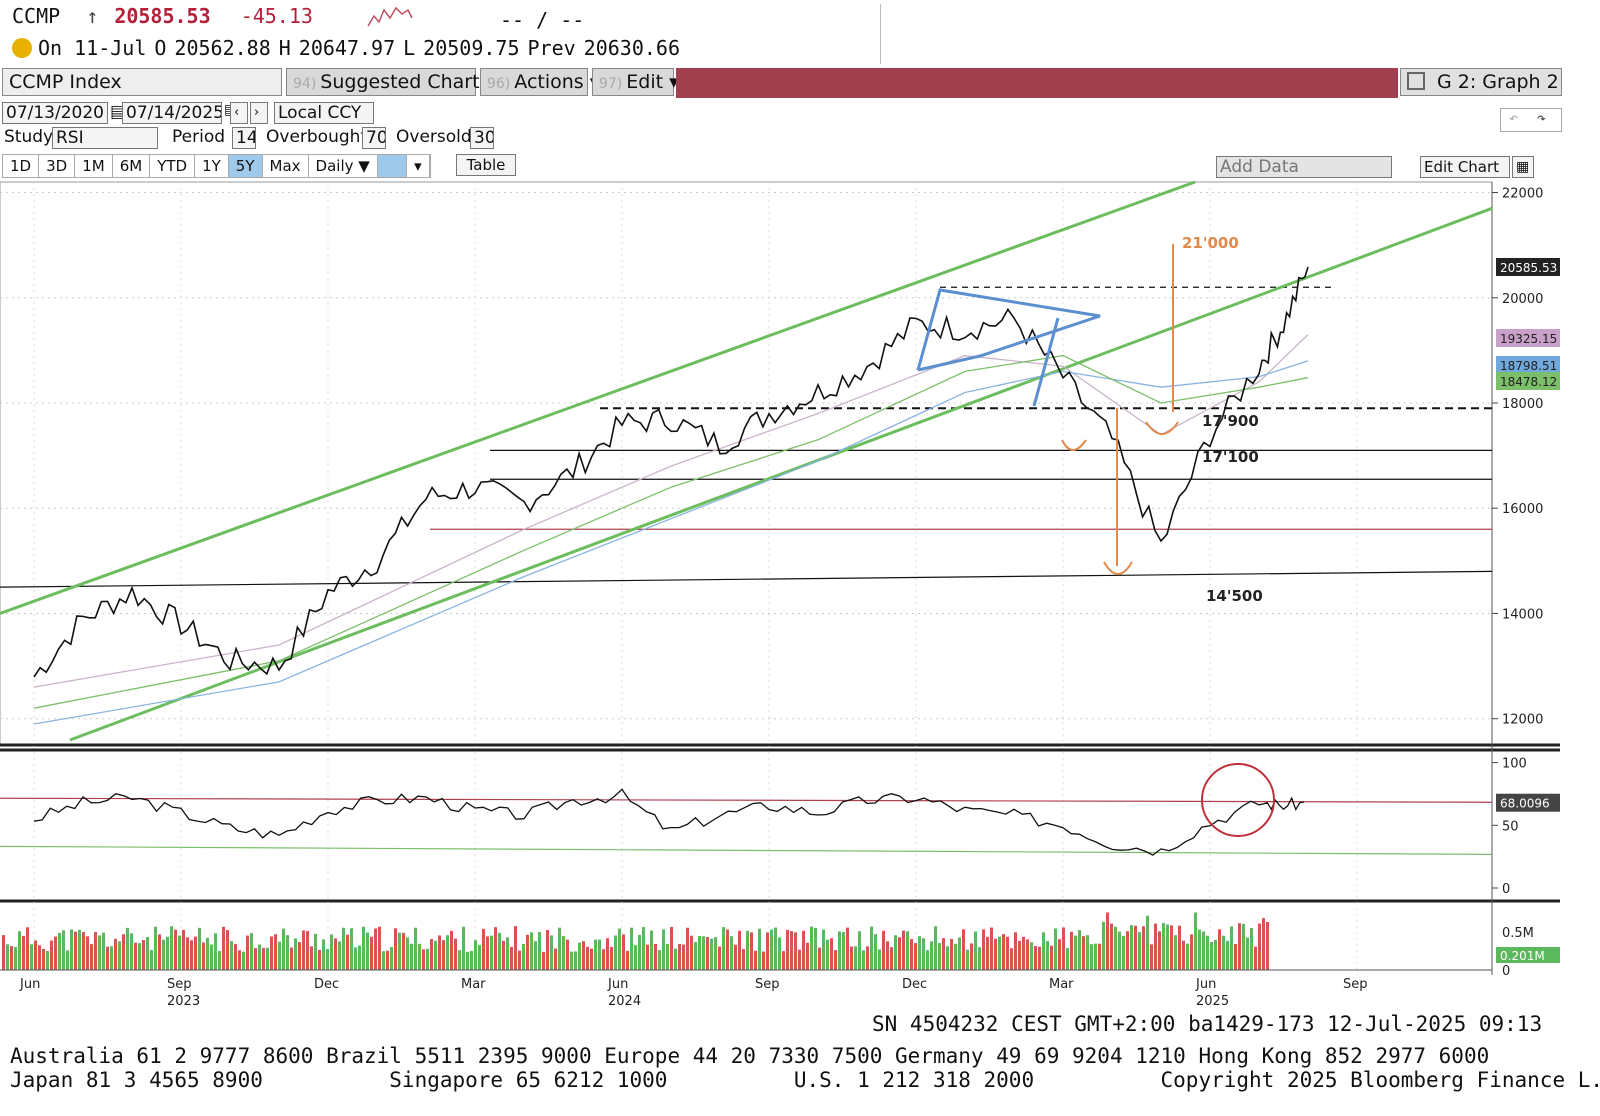 This screenshot has height=1116, width=1600. Describe the element at coordinates (343, 166) in the screenshot. I see `frequency-select: Daily ▼` at that location.